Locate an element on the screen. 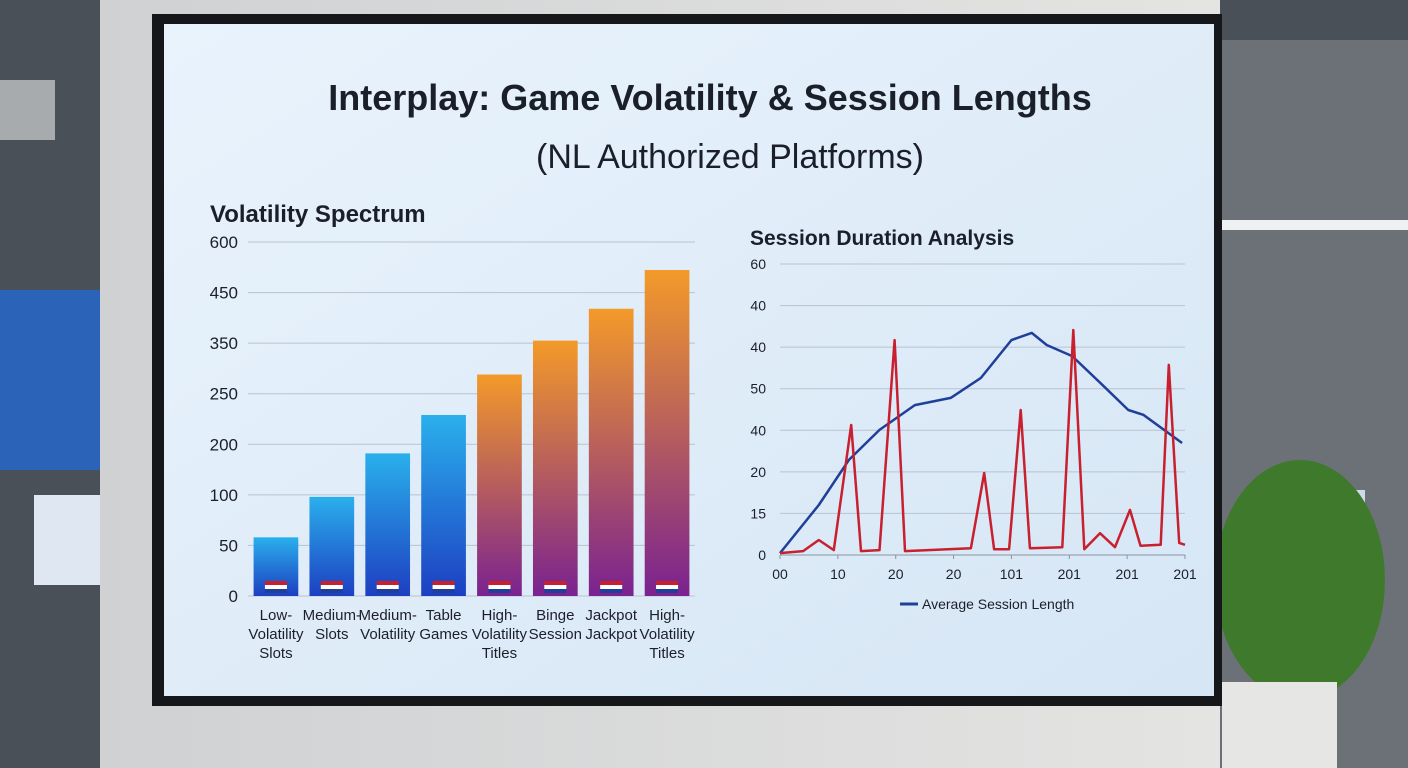 The width and height of the screenshot is (1408, 768). legend-label: Average Session Length is located at coordinates (998, 604).